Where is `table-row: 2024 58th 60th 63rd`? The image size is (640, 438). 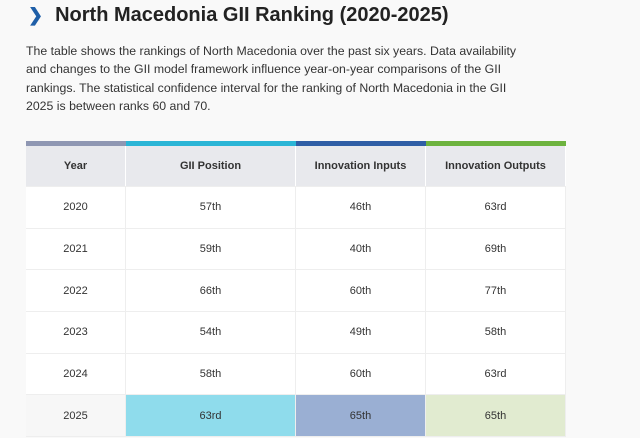 table-row: 2024 58th 60th 63rd is located at coordinates (296, 374).